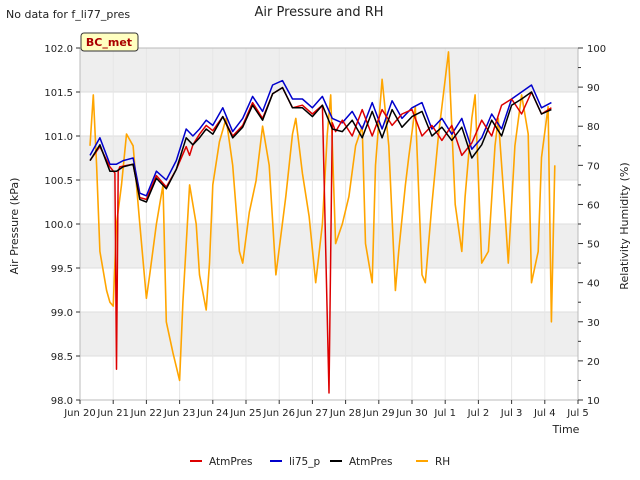 Image resolution: width=640 pixels, height=480 pixels. What do you see at coordinates (593, 284) in the screenshot?
I see `right-tick-label: 40` at bounding box center [593, 284].